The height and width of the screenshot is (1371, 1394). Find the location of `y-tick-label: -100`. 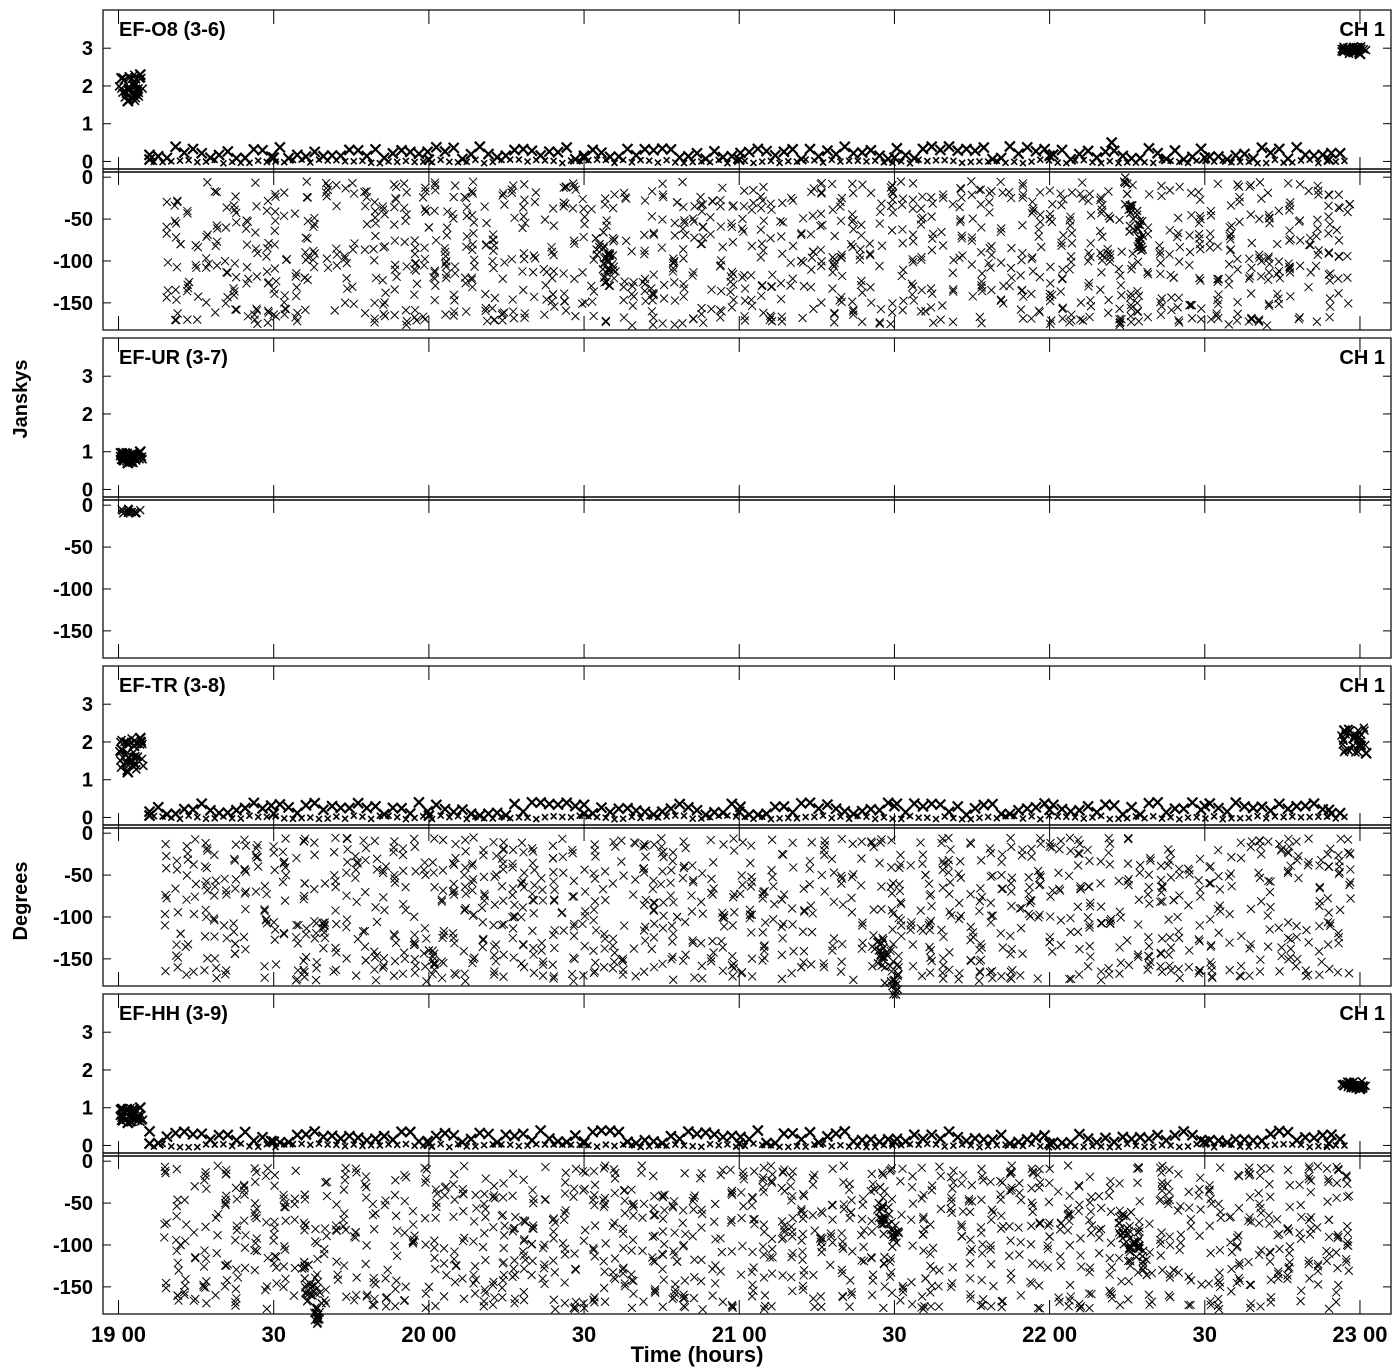

y-tick-label: -100 is located at coordinates (73, 918).